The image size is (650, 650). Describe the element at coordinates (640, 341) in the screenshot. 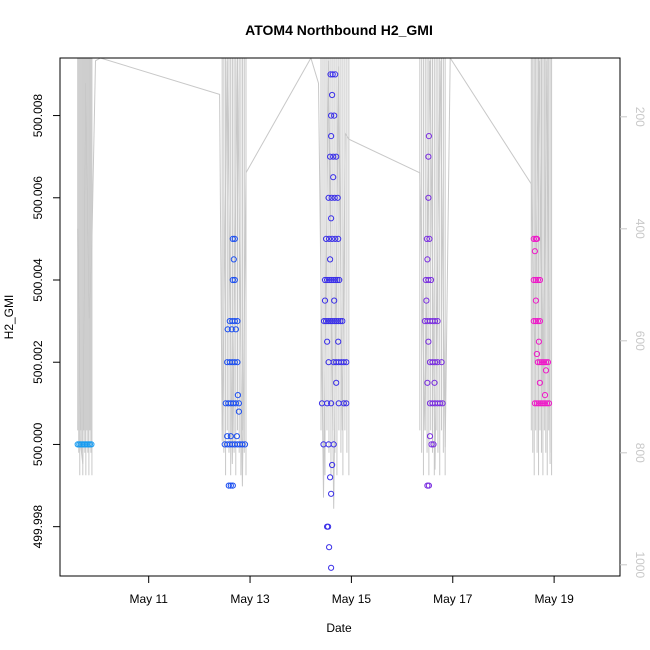

I see `right-tick-label: 600` at that location.